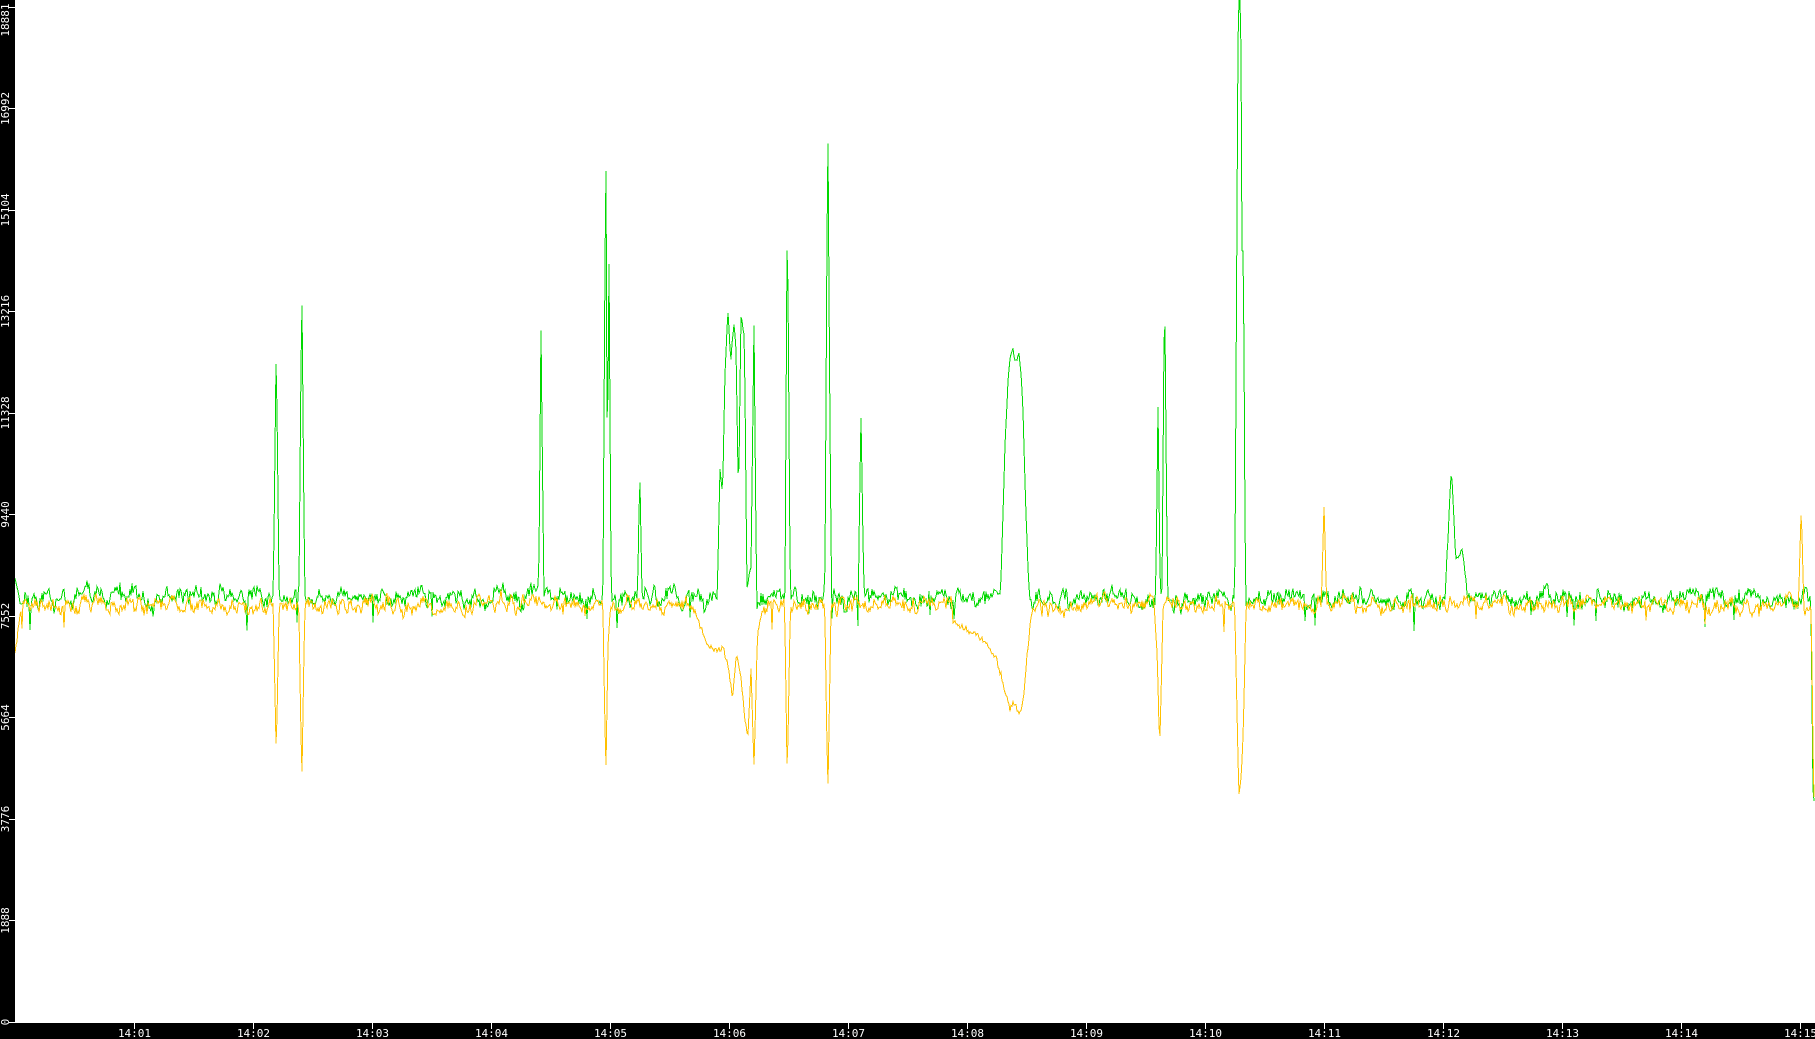 Image resolution: width=1815 pixels, height=1039 pixels. What do you see at coordinates (134, 1033) in the screenshot?
I see `x-axis-label: 14:01` at bounding box center [134, 1033].